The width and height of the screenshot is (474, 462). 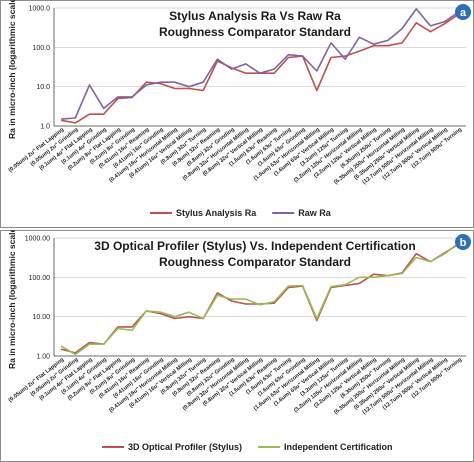 What do you see at coordinates (338, 447) in the screenshot?
I see `legend-label-2: Independent Certification` at bounding box center [338, 447].